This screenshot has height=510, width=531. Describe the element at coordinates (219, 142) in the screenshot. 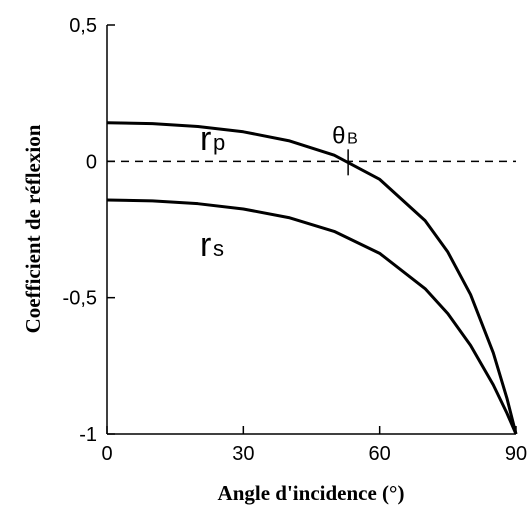

I see `series-label-sub: p` at that location.